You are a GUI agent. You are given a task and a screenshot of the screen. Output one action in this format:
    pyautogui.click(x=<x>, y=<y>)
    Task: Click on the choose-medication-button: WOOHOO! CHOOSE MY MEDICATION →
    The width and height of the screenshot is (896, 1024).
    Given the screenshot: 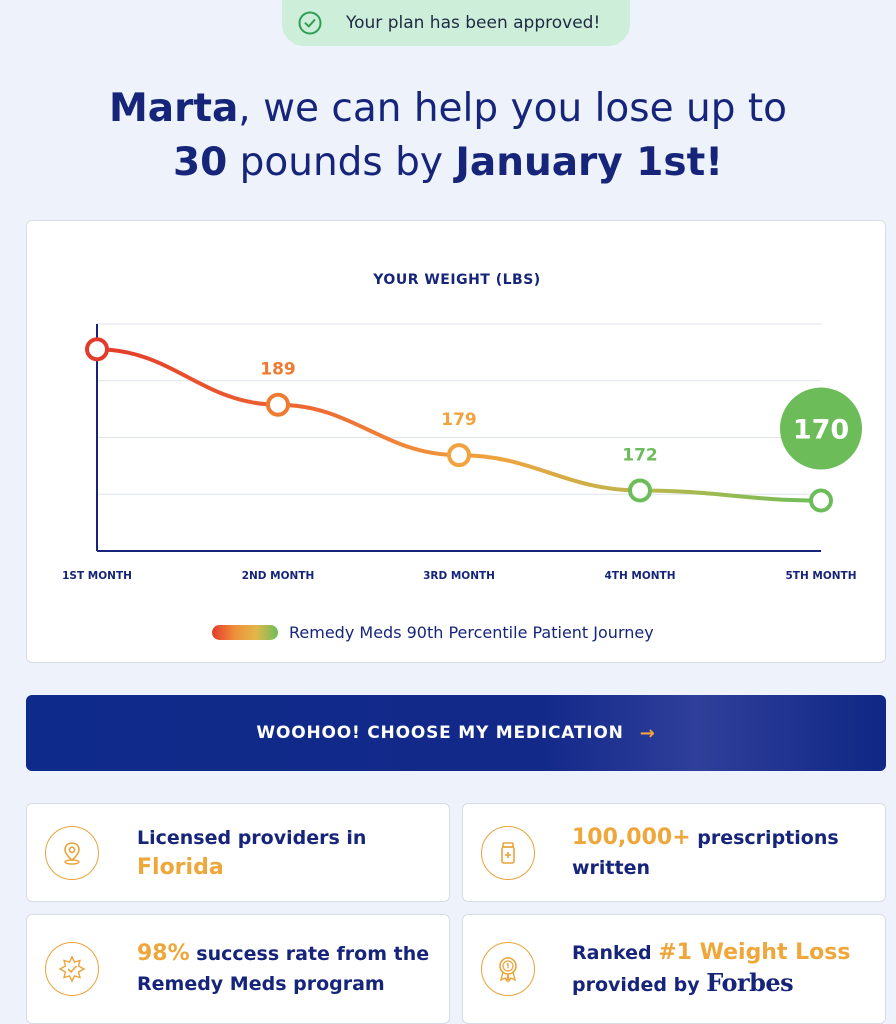 What is the action you would take?
    pyautogui.click(x=456, y=733)
    